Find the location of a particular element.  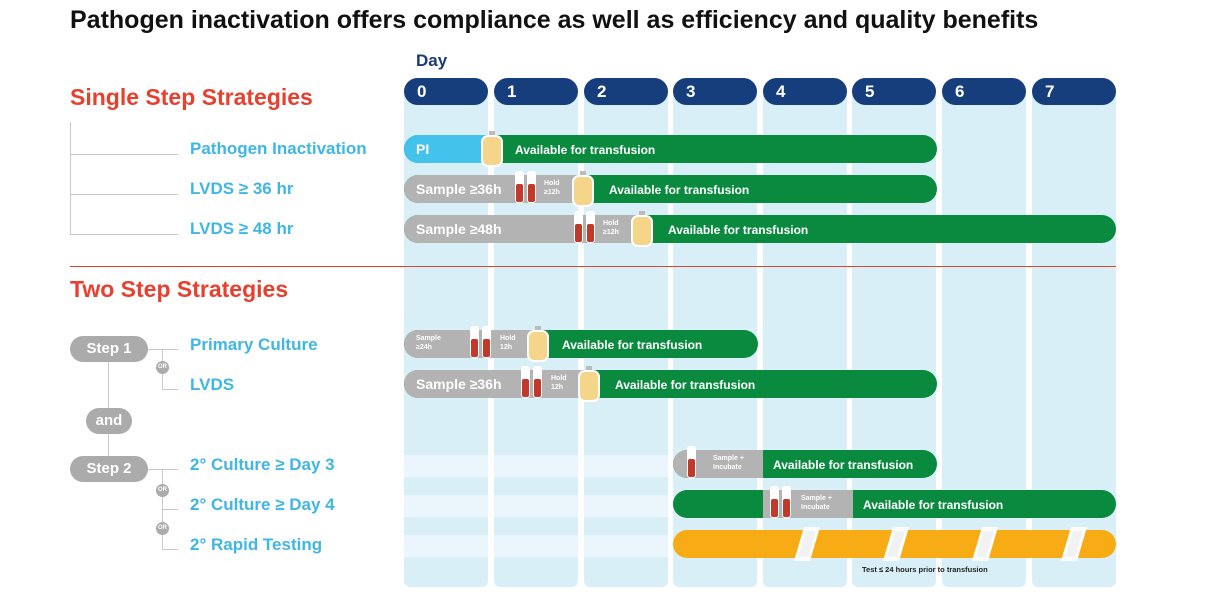

step2-pill: Step 2 is located at coordinates (109, 469).